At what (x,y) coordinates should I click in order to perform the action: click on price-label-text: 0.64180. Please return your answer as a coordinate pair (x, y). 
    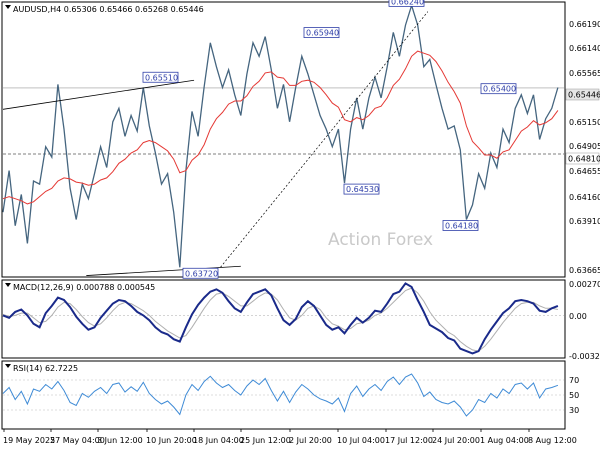
    Looking at the image, I should click on (461, 225).